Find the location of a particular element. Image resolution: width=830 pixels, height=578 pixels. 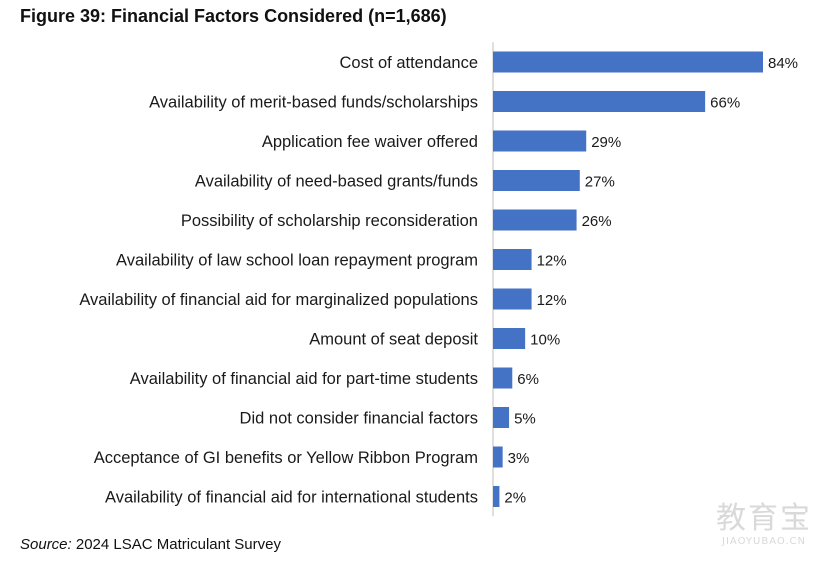

data-label: 5% is located at coordinates (525, 419).